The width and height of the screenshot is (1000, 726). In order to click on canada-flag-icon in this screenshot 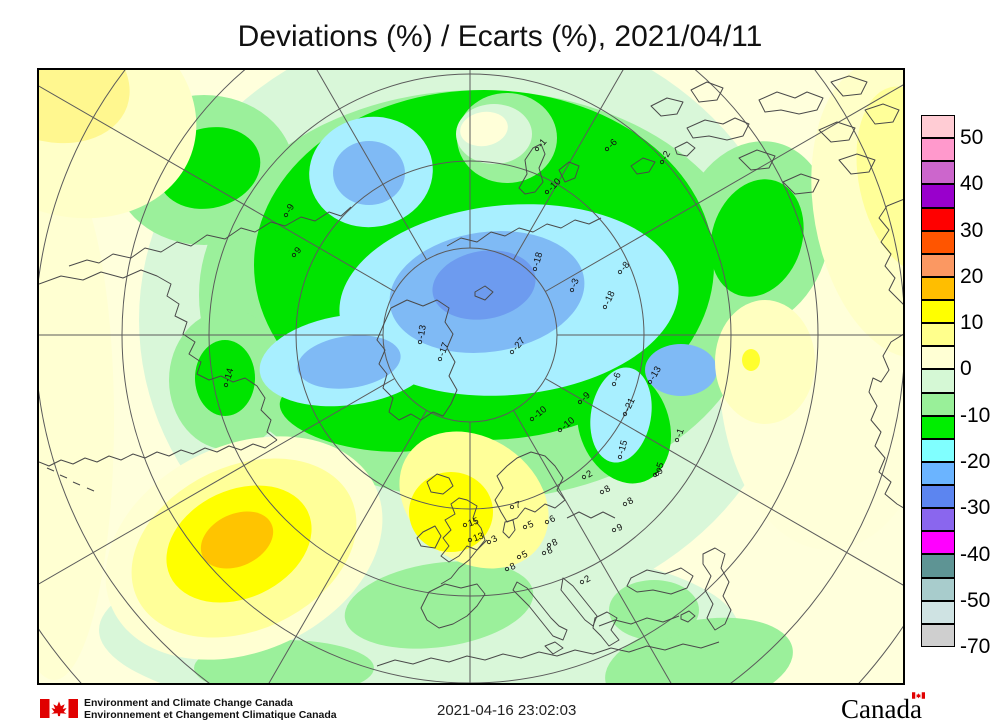, I will do `click(918, 695)`.